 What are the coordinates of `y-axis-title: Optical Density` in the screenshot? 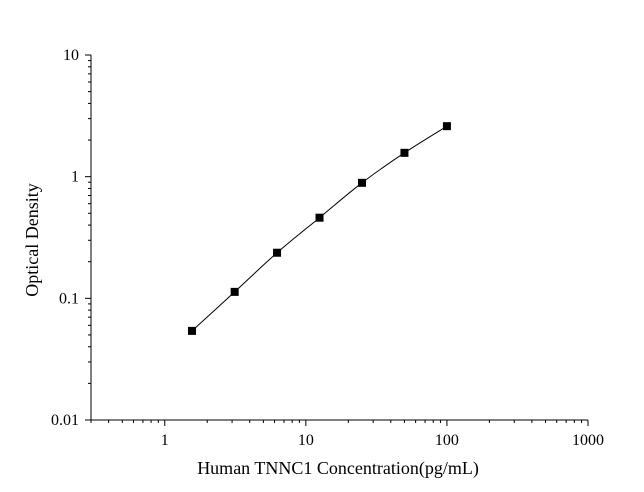 It's located at (32, 239).